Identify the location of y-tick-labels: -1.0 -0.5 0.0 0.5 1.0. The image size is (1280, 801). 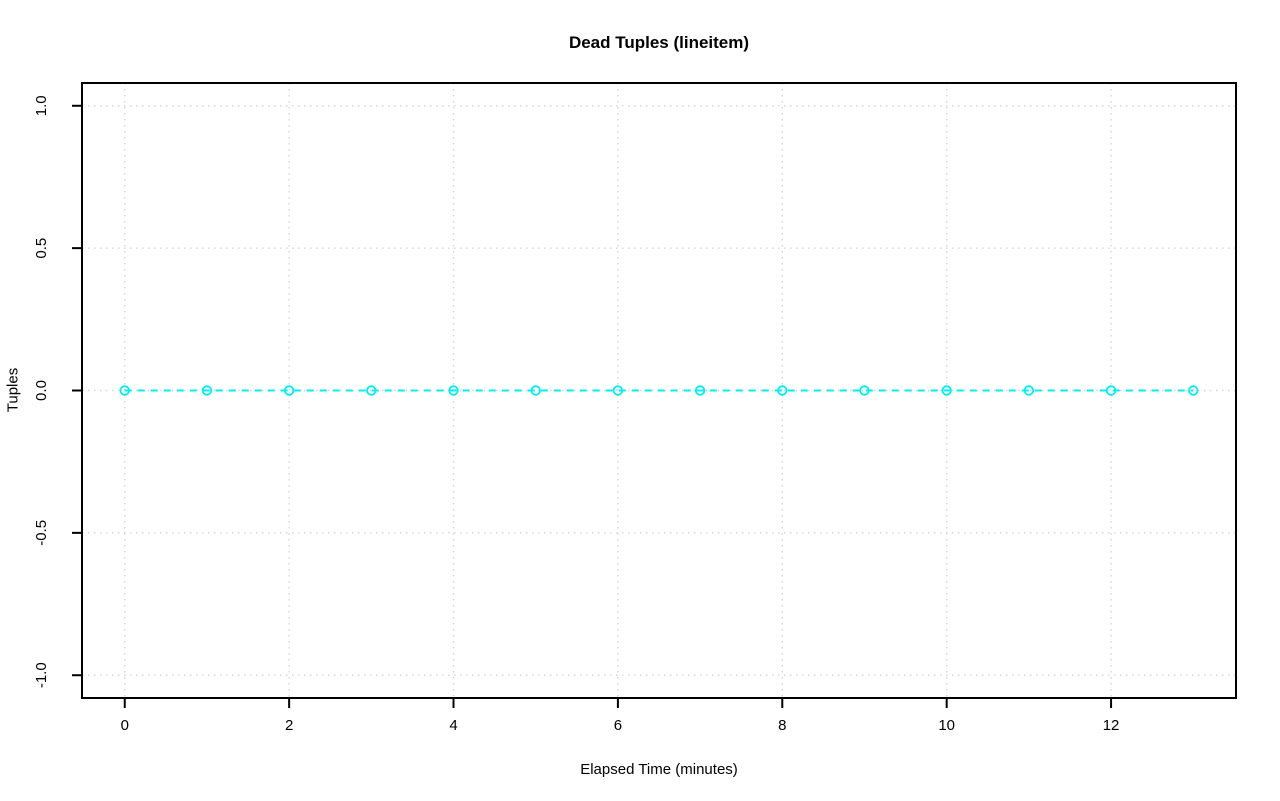
(41, 391).